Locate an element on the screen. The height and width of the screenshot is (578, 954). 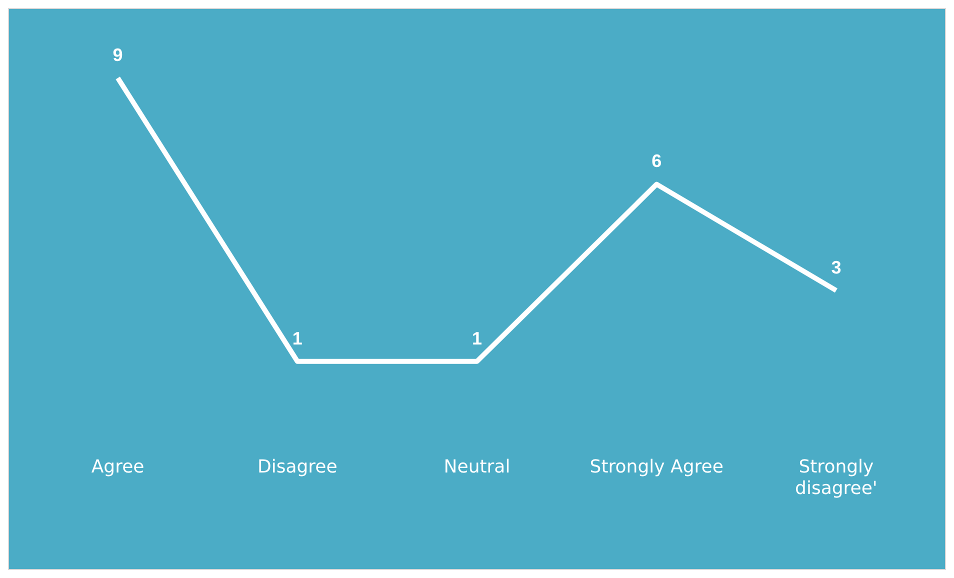
x-tick-label: Strongly disagree' is located at coordinates (836, 477).